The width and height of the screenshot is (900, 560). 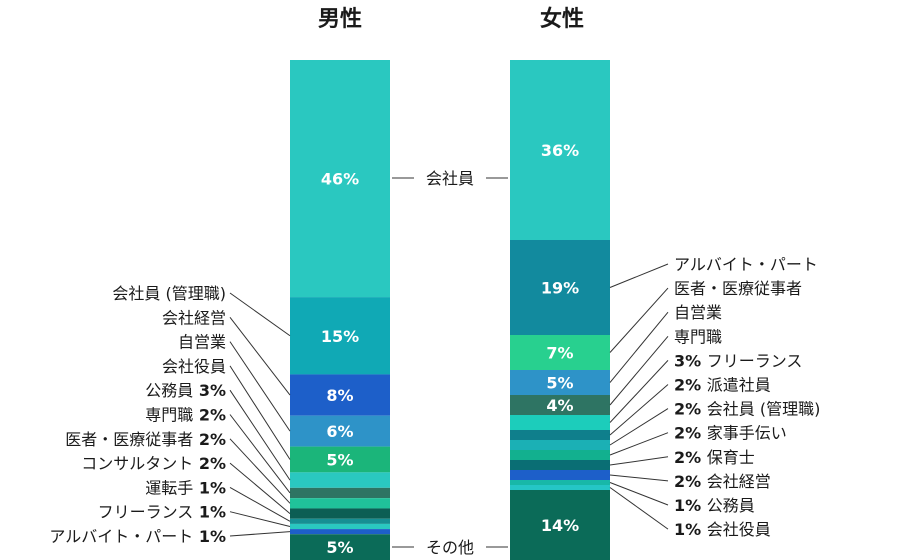 I want to click on segment-value-label: 36%, so click(x=560, y=150).